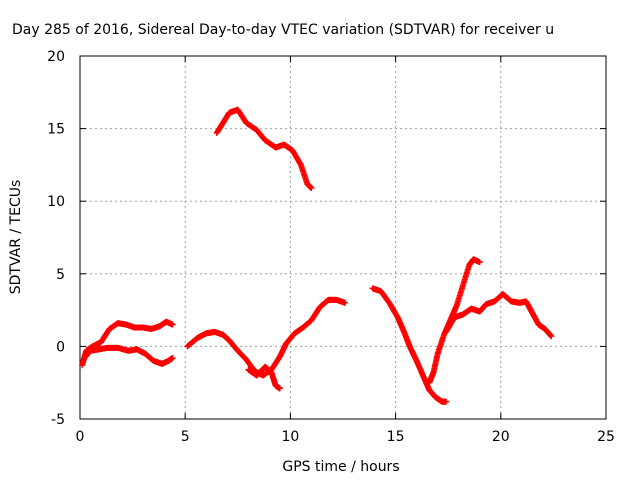 The width and height of the screenshot is (640, 480). What do you see at coordinates (345, 437) in the screenshot?
I see `x-tick-labels: 0 5 10 15 20 25` at bounding box center [345, 437].